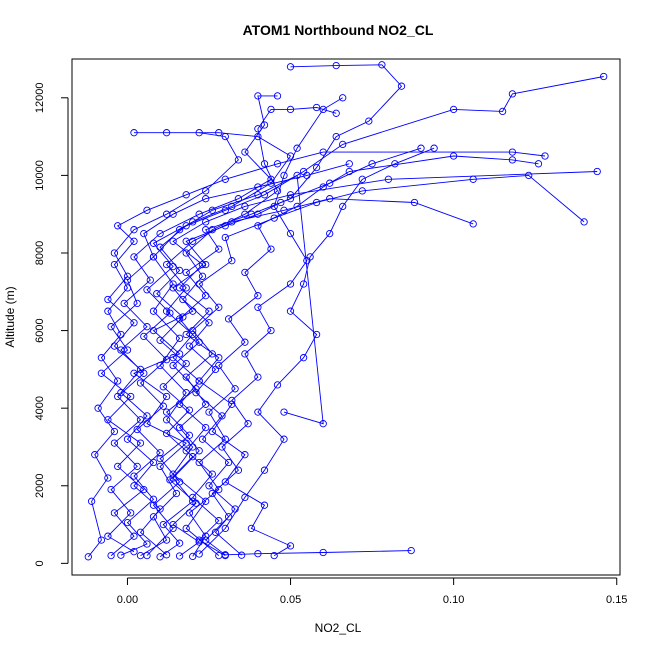 This screenshot has width=650, height=650. What do you see at coordinates (40, 408) in the screenshot?
I see `y-tick-label-2: 4000` at bounding box center [40, 408].